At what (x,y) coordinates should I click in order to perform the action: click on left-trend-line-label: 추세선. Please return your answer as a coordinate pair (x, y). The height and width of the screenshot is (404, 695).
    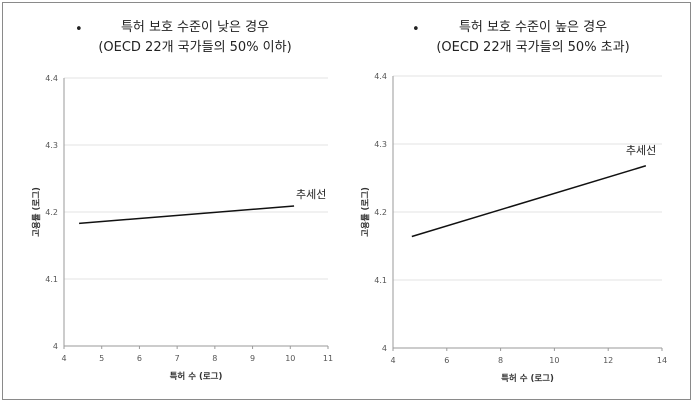
    Looking at the image, I should click on (311, 194).